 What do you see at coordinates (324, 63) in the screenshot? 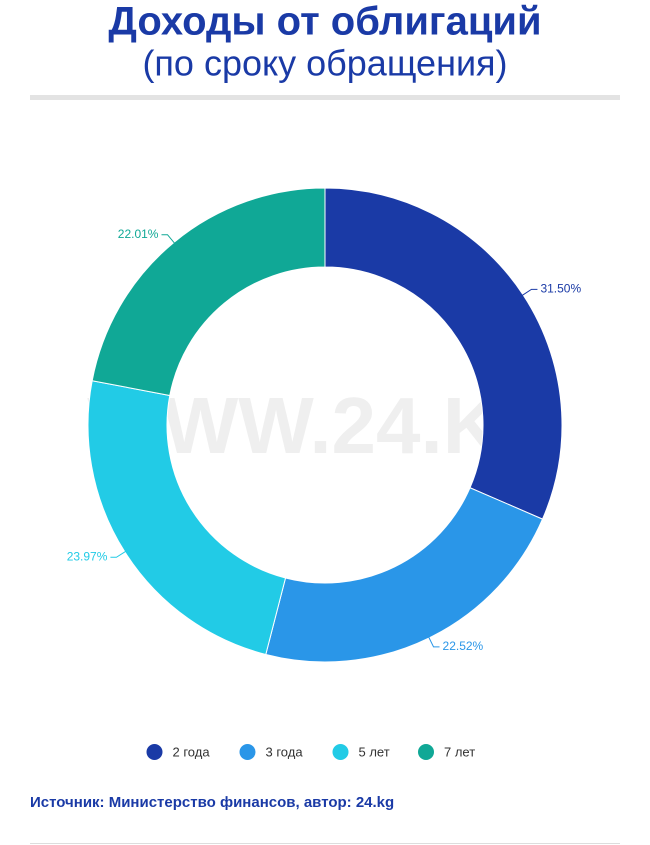
I see `chart-subtitle: (по сроку обращения)` at bounding box center [324, 63].